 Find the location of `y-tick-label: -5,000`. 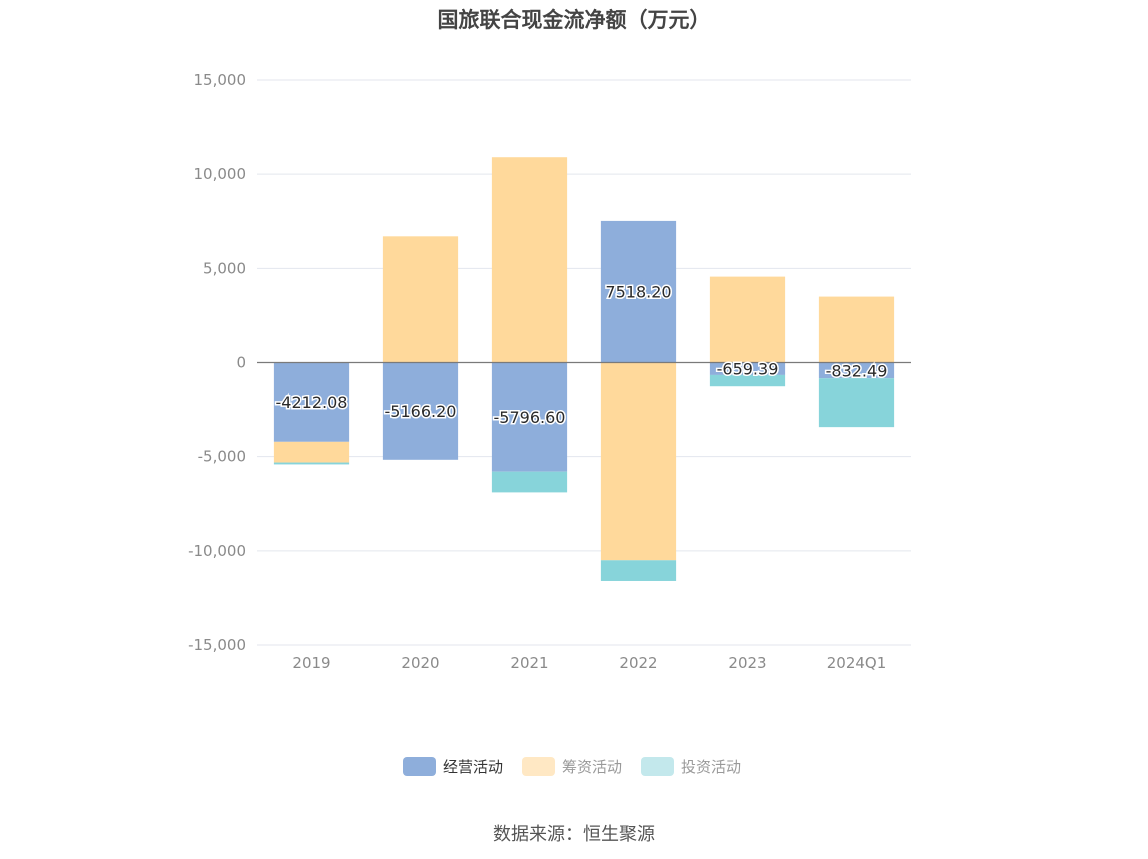

y-tick-label: -5,000 is located at coordinates (222, 457).